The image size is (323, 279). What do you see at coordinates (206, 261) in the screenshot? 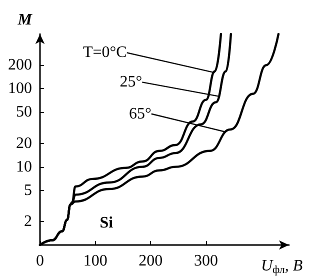
I see `x-tick-label: 300` at bounding box center [206, 261].